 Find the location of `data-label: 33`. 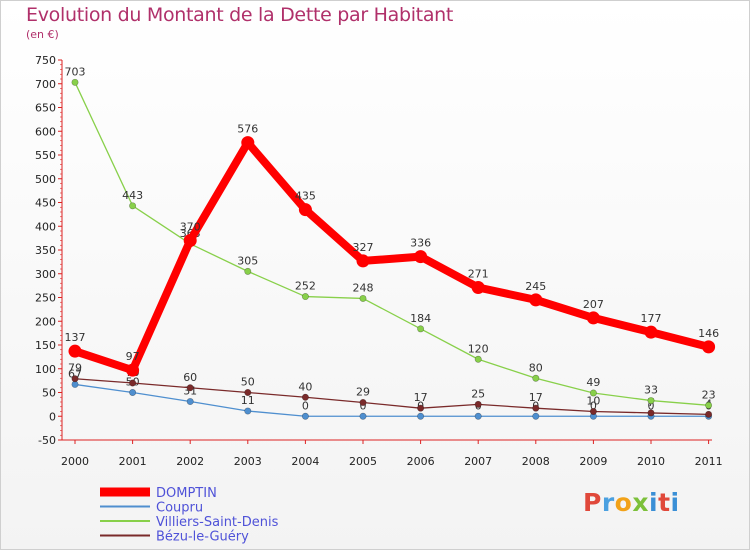

data-label: 33 is located at coordinates (651, 390).